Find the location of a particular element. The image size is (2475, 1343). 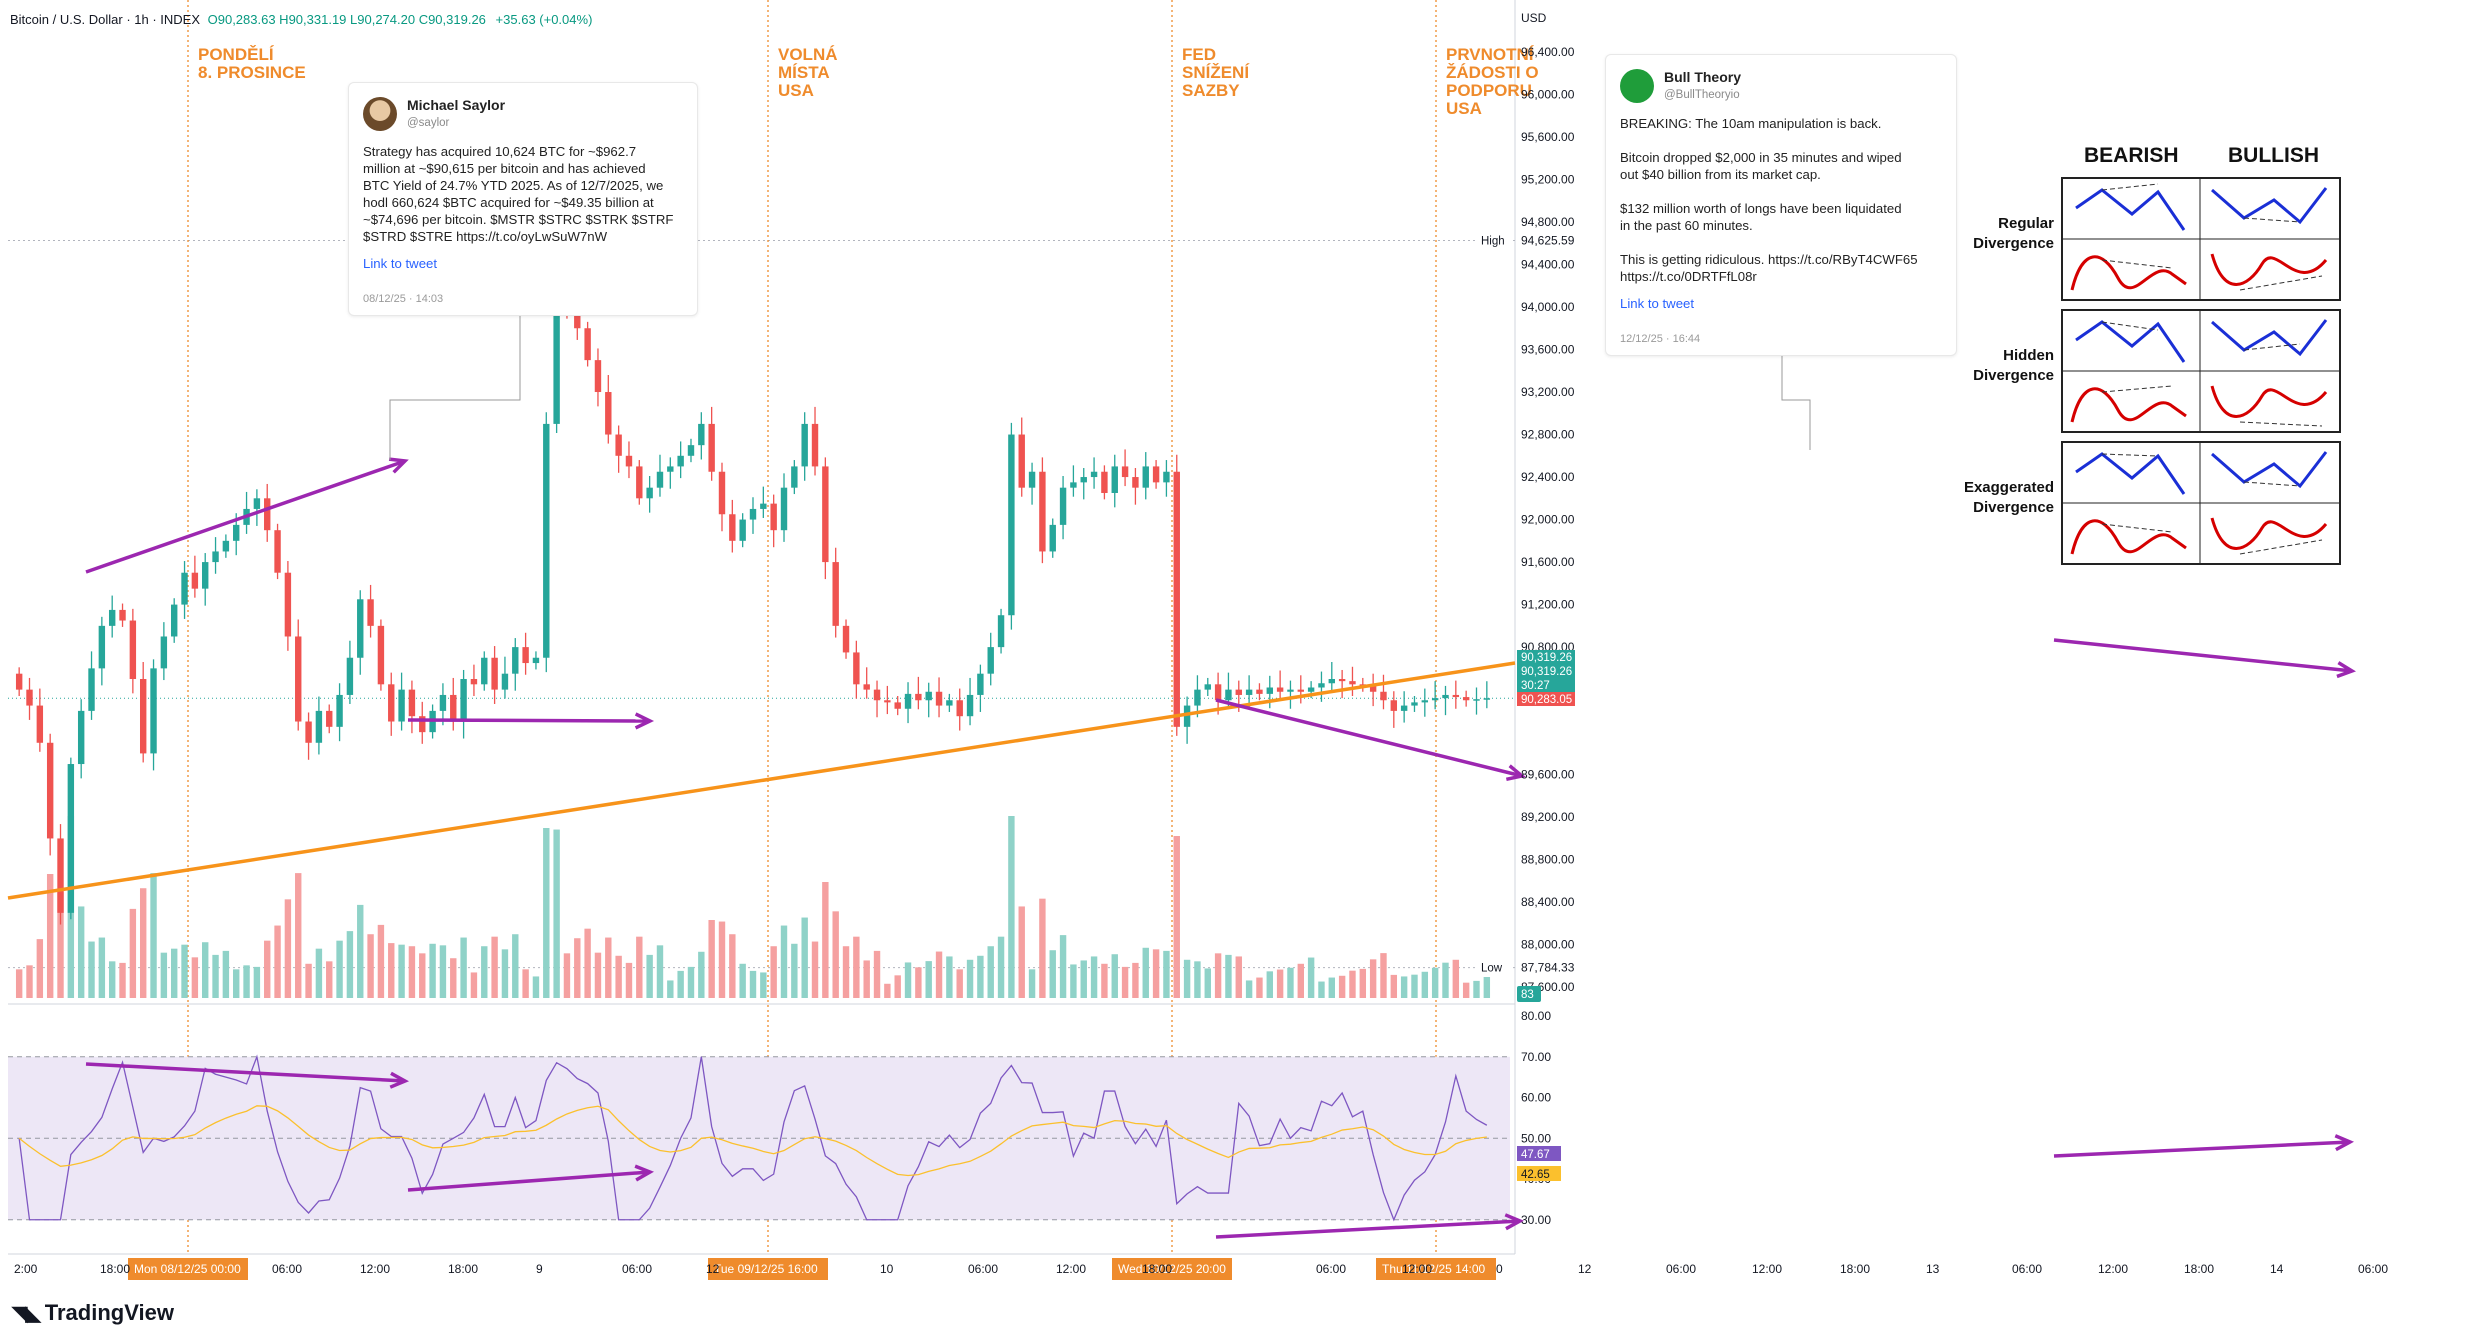

time-tick-label: 06:00 is located at coordinates (1681, 1269).